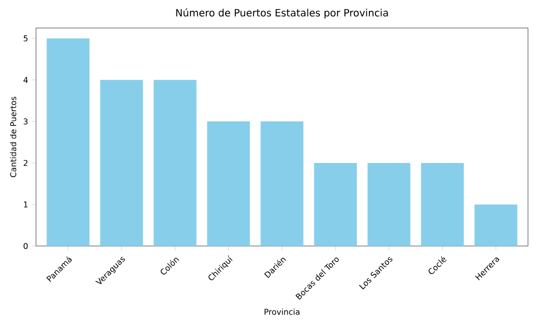  What do you see at coordinates (26, 246) in the screenshot?
I see `y-tick-label: 0` at bounding box center [26, 246].